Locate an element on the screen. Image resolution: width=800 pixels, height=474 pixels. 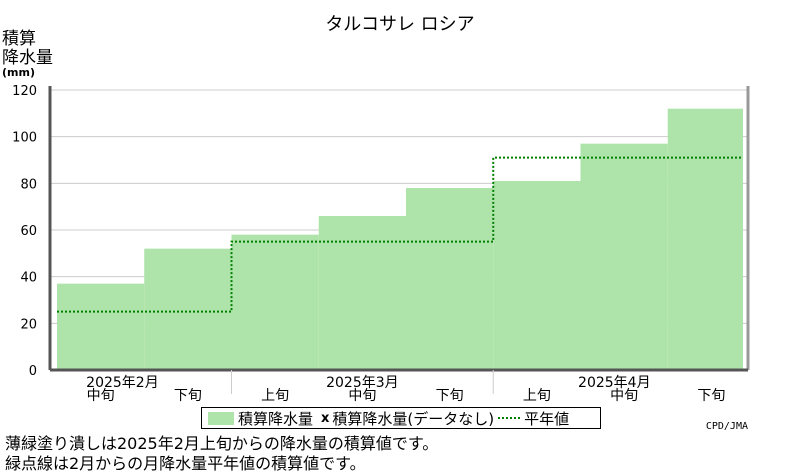
y-tick-label: 0 is located at coordinates (33, 371).